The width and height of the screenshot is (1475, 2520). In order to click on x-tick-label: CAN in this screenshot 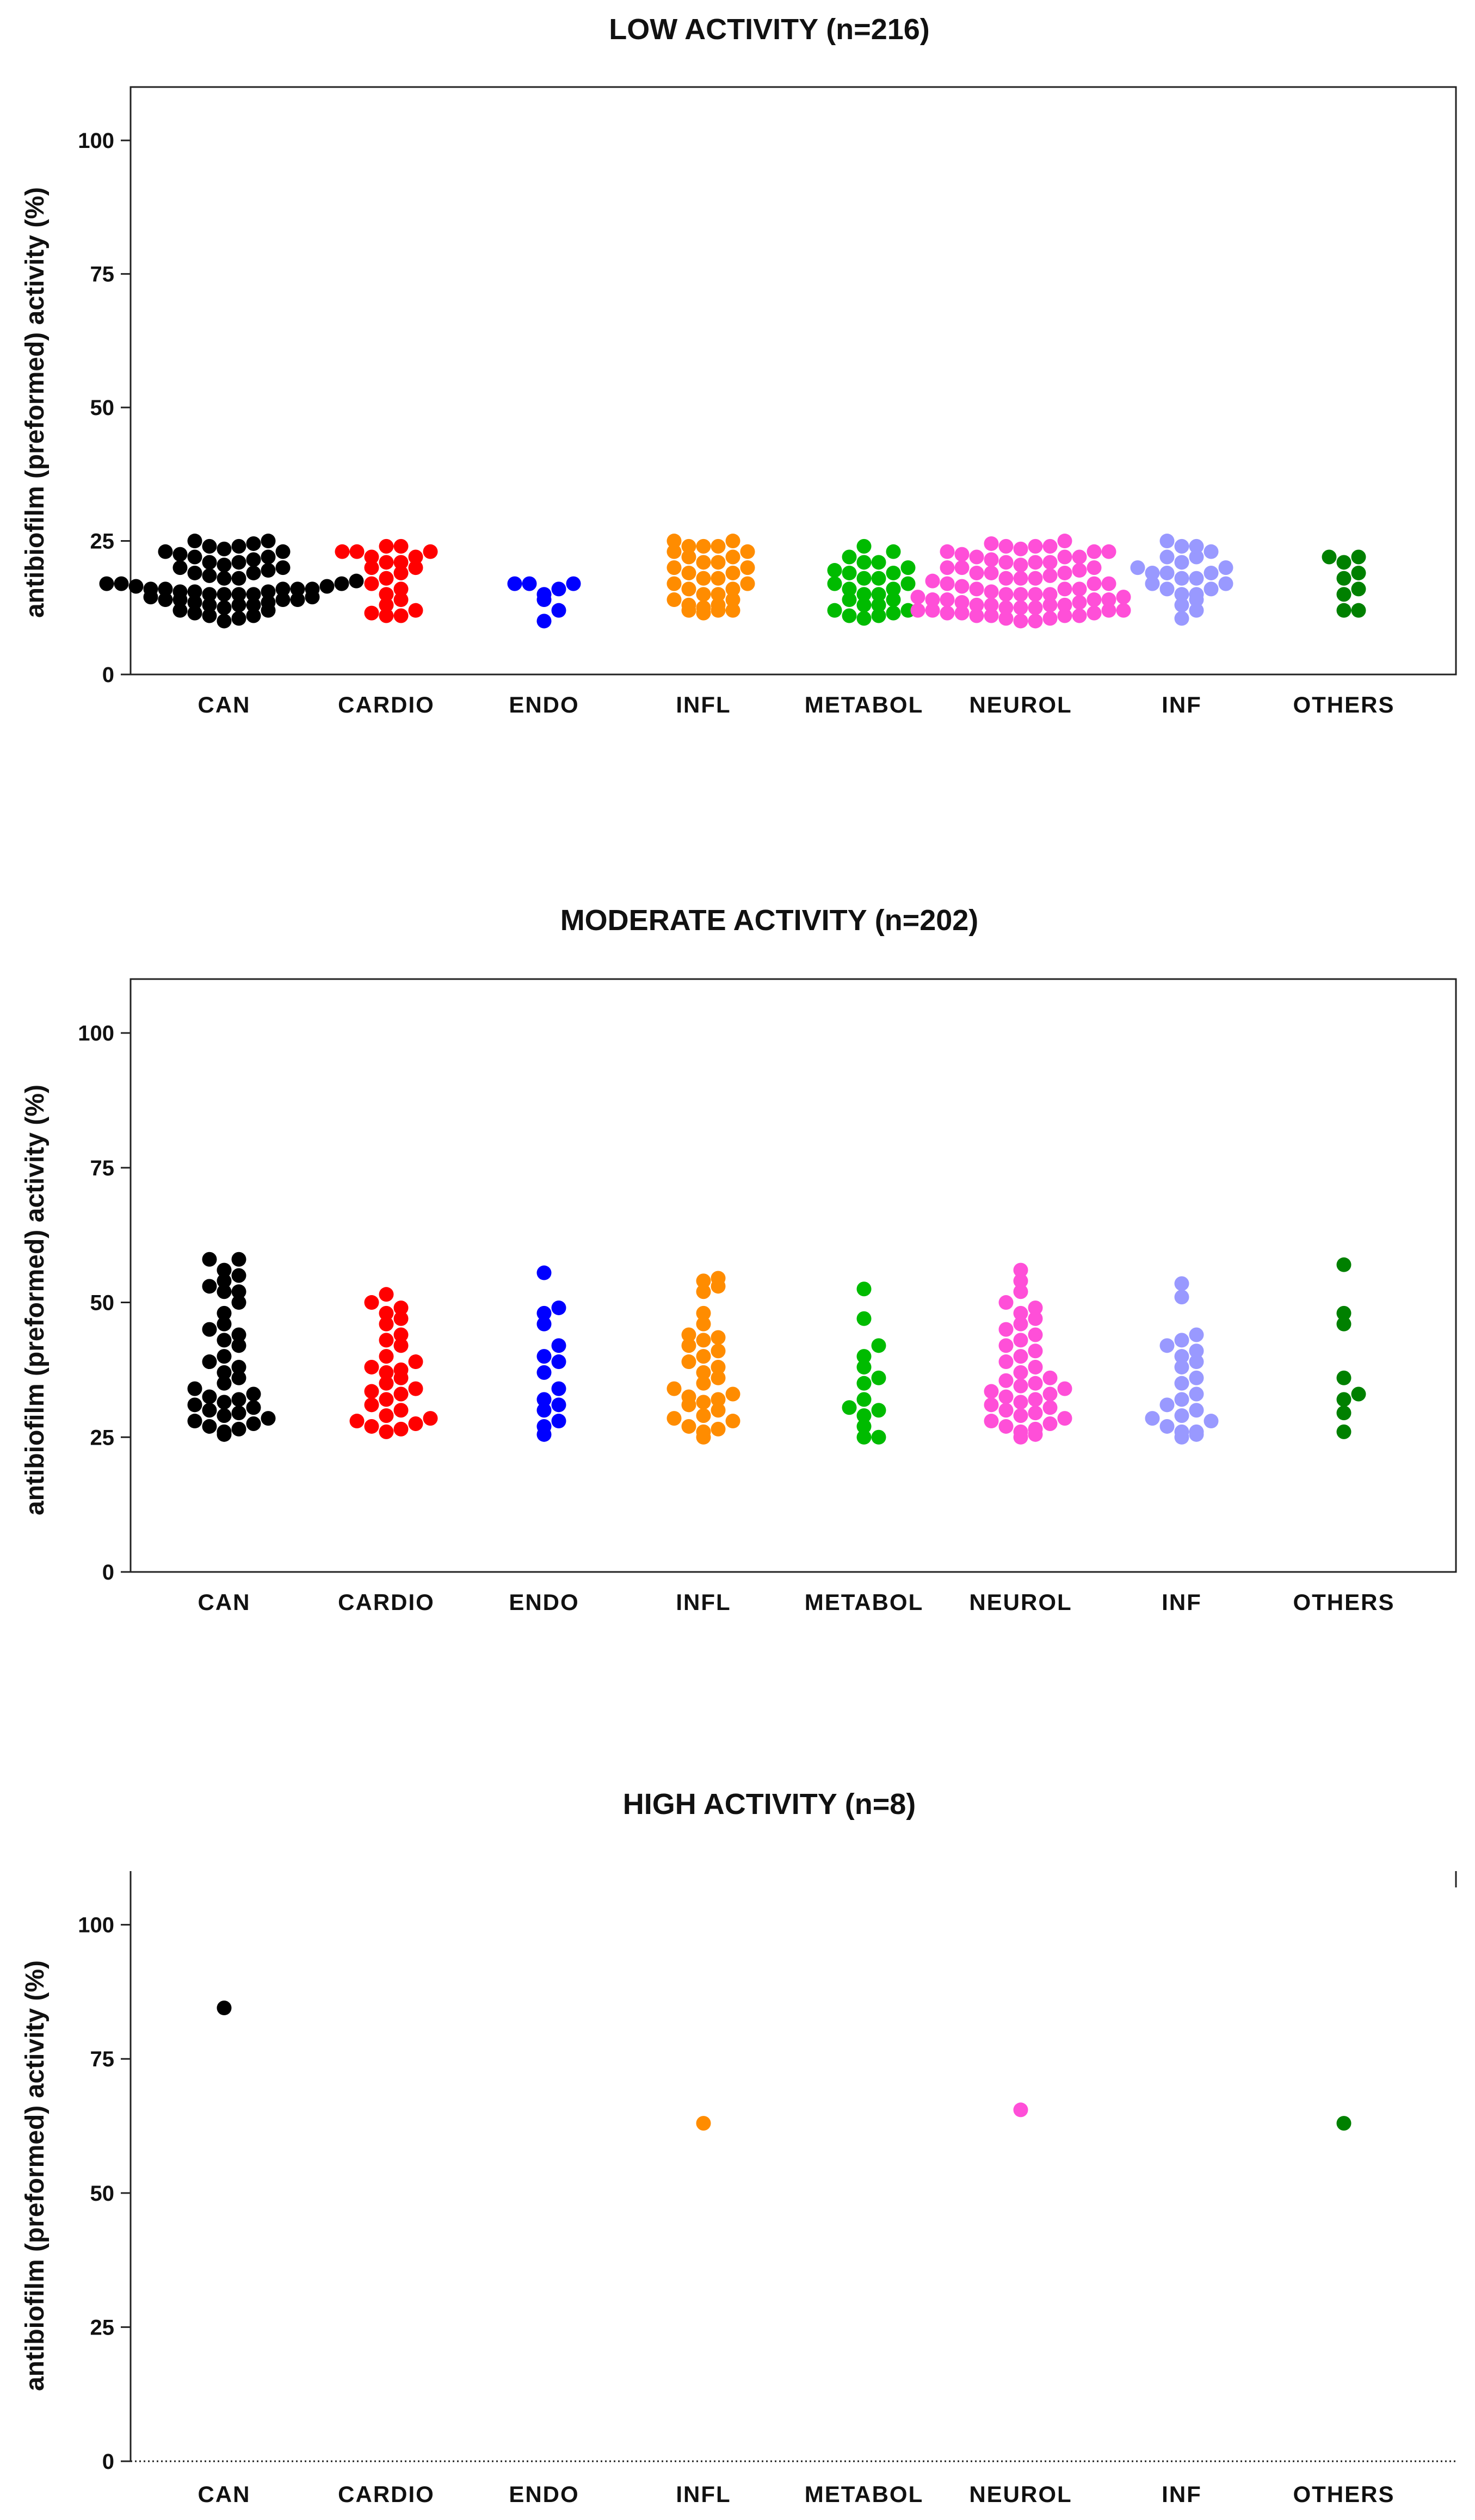, I will do `click(224, 705)`.